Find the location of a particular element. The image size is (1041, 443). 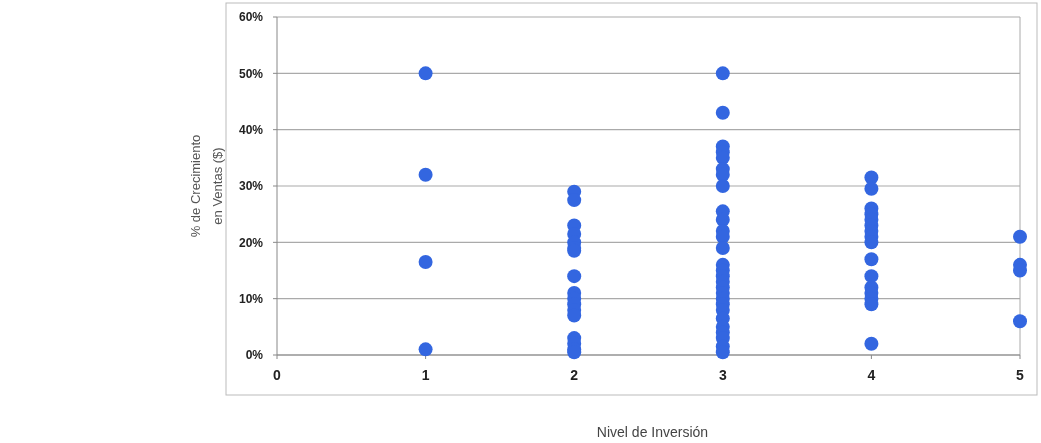

x-tick-label: 1 is located at coordinates (425, 375).